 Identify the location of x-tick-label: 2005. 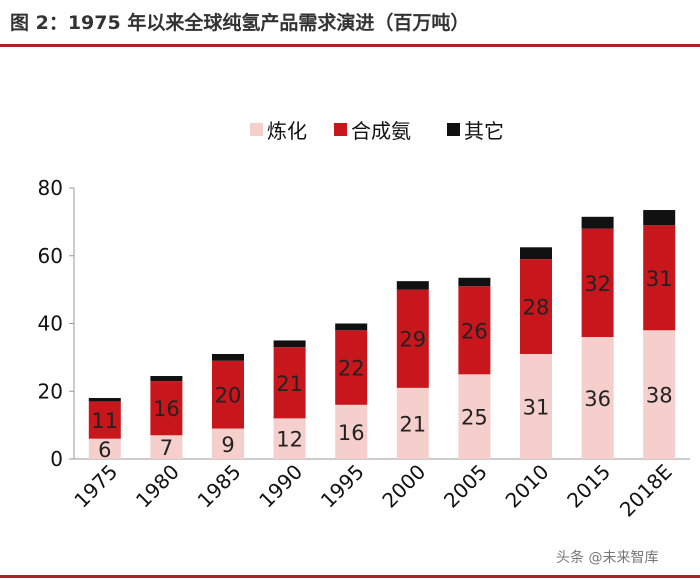
(465, 486).